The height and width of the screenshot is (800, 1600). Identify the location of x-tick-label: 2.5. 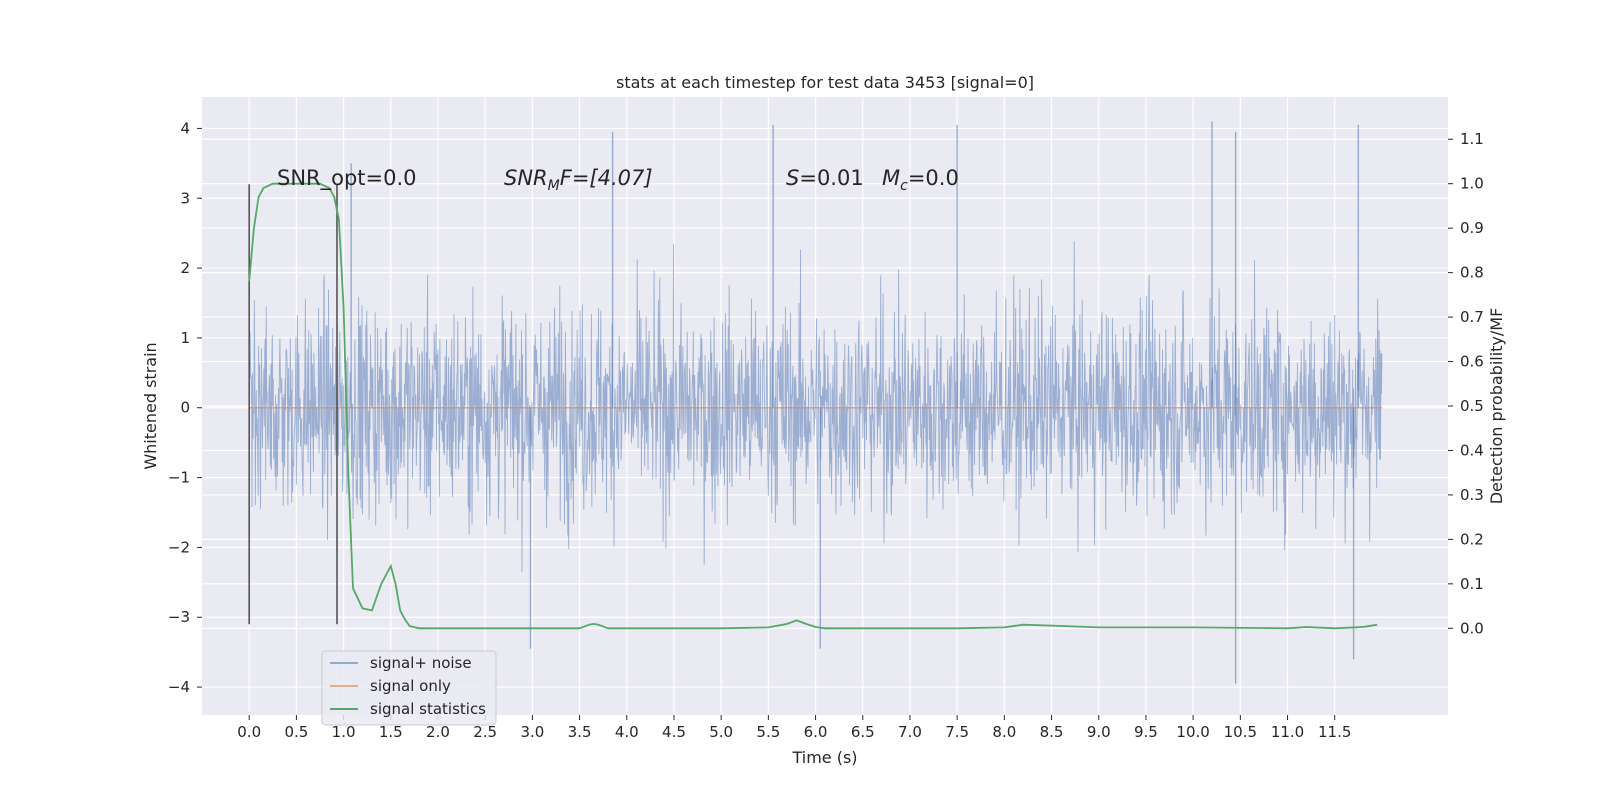
(485, 732).